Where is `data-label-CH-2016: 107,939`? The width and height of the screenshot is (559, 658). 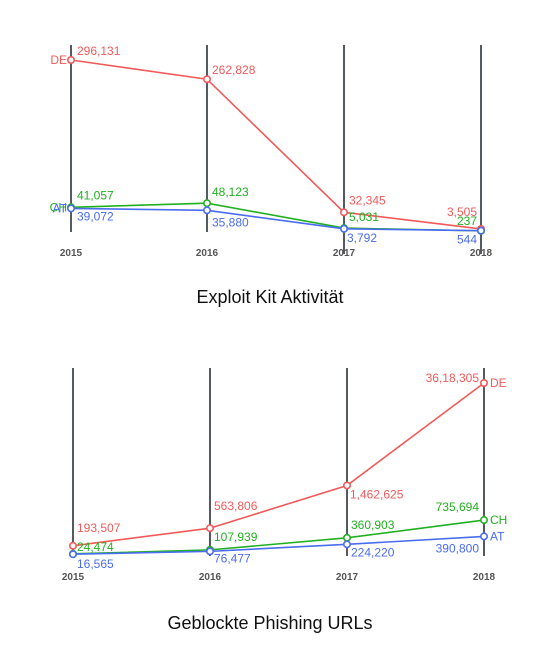 data-label-CH-2016: 107,939 is located at coordinates (236, 537).